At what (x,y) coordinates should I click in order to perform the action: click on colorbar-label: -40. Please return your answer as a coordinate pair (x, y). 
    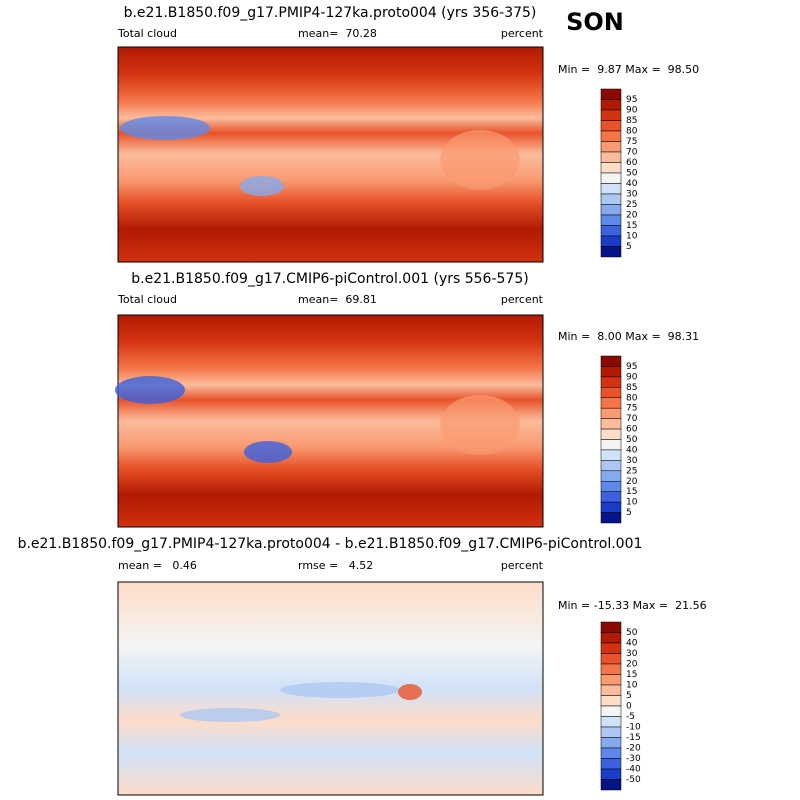
    Looking at the image, I should click on (633, 770).